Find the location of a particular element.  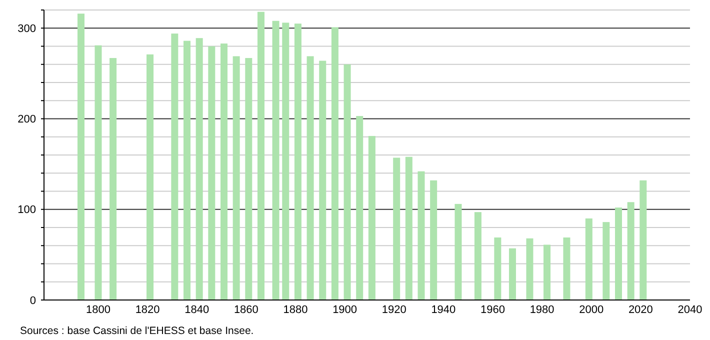

x-tick-label: 2000 is located at coordinates (591, 310).